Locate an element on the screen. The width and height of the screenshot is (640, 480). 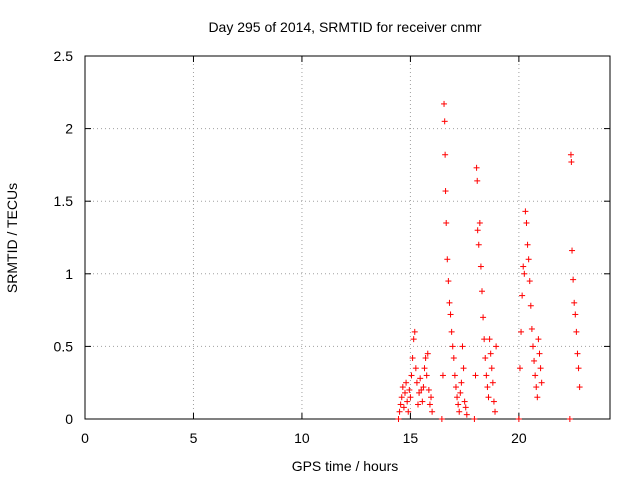
y-tick-label: 0.5 is located at coordinates (64, 346).